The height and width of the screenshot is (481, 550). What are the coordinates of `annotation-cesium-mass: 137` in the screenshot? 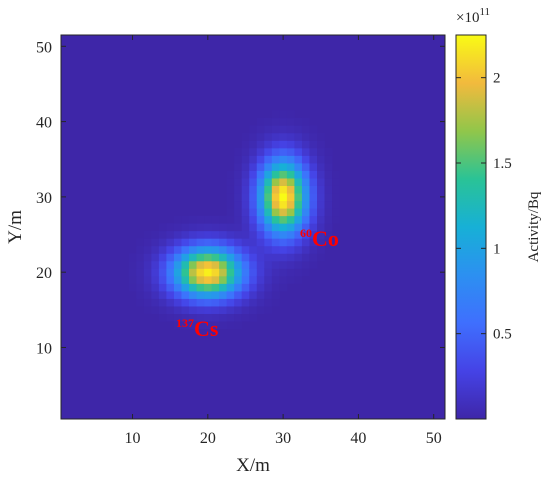 It's located at (185, 323).